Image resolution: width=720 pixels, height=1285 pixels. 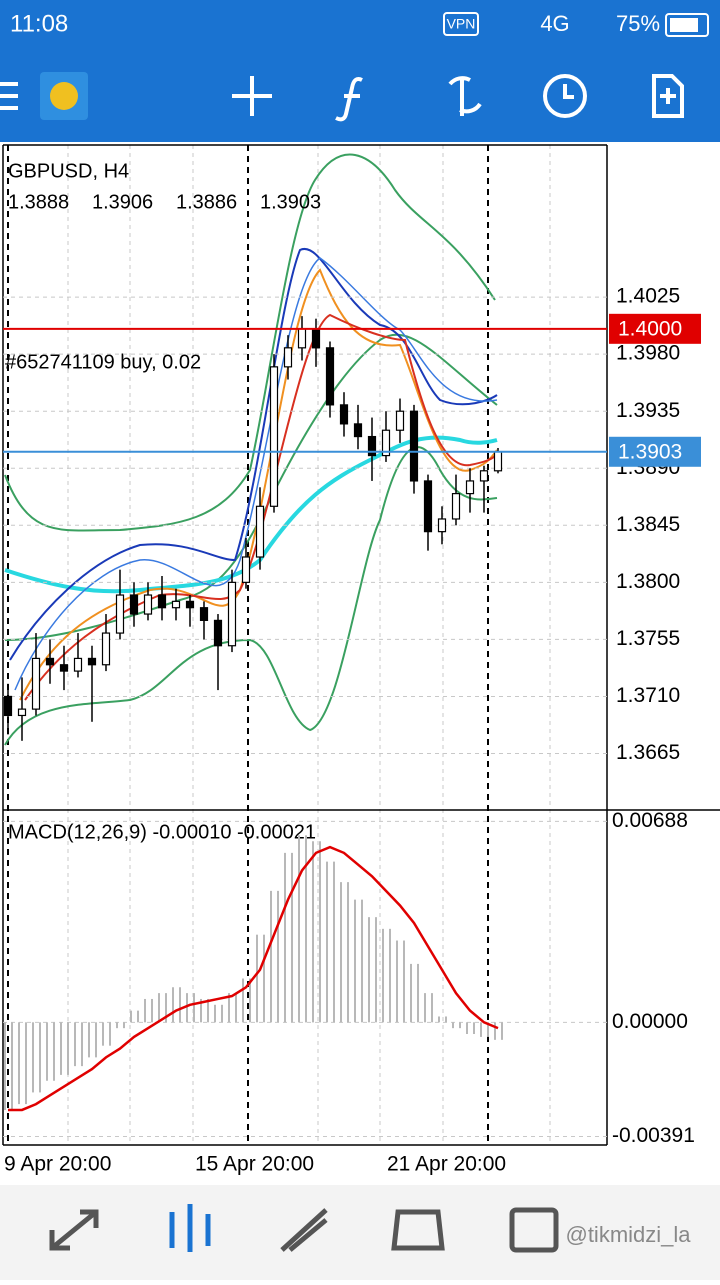 What do you see at coordinates (9, 96) in the screenshot?
I see `menu-button` at bounding box center [9, 96].